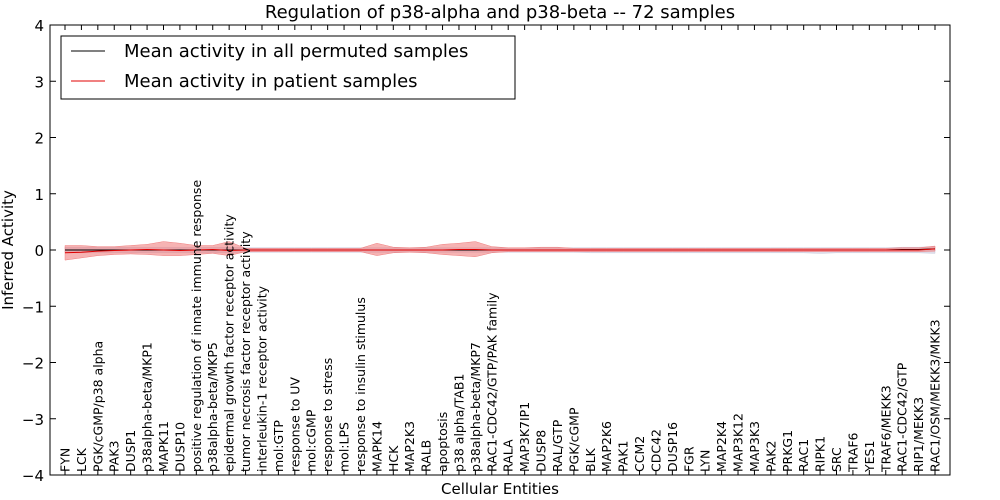 This screenshot has height=500, width=1000. Describe the element at coordinates (39, 139) in the screenshot. I see `y-tick-label: 2` at that location.